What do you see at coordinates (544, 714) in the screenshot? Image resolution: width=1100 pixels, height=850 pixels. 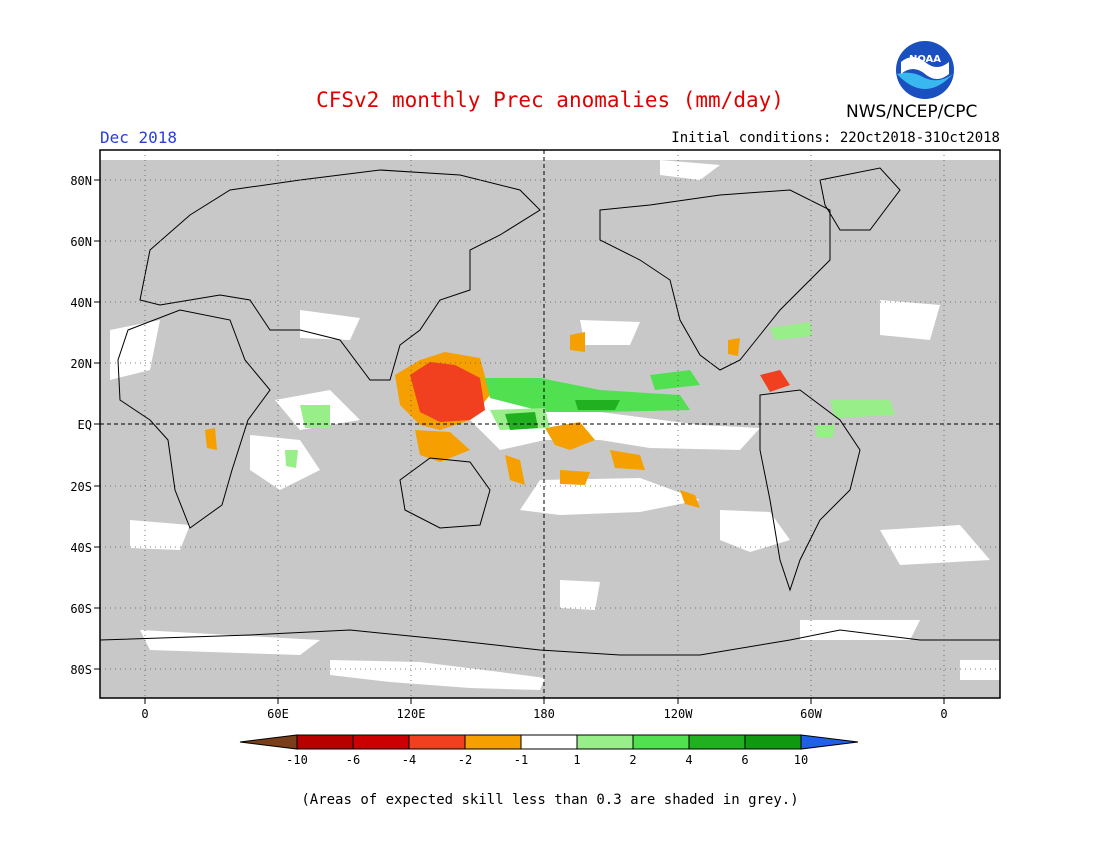 I see `lon-label: 180` at bounding box center [544, 714].